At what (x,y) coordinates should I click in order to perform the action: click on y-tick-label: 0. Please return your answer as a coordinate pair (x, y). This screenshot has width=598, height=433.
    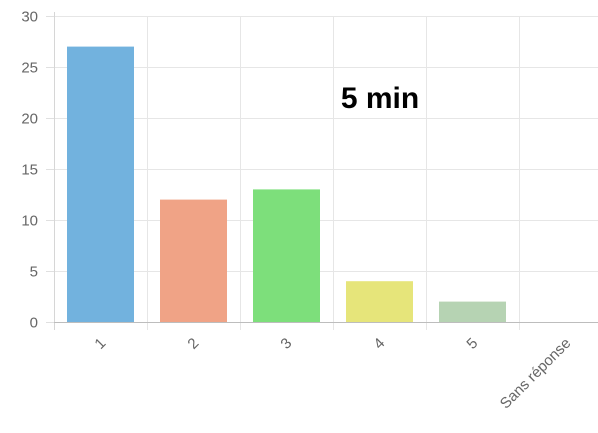
    Looking at the image, I should click on (34, 323).